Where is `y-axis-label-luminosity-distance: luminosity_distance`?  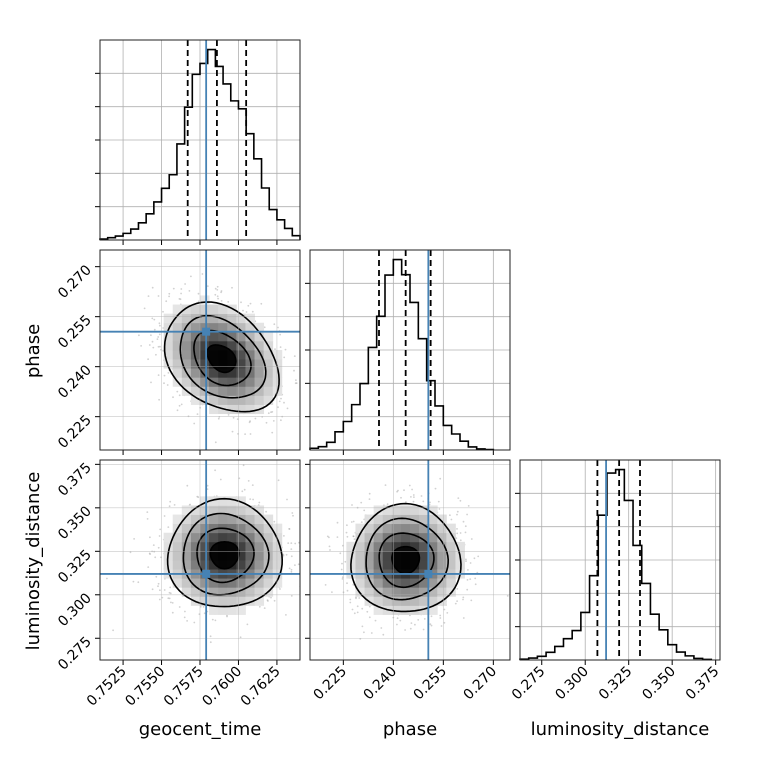 y-axis-label-luminosity-distance: luminosity_distance is located at coordinates (33, 561).